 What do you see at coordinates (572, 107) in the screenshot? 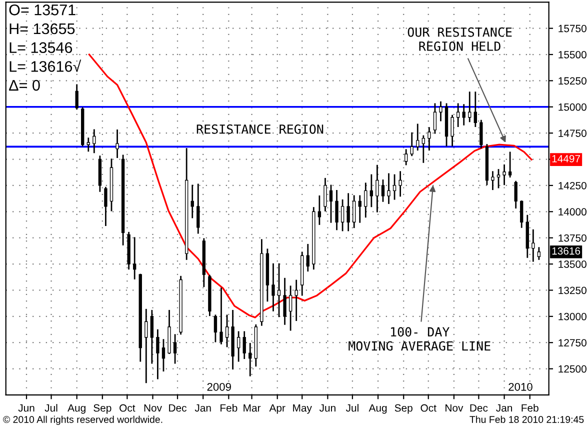
I see `y-tick-label: 15000` at bounding box center [572, 107].